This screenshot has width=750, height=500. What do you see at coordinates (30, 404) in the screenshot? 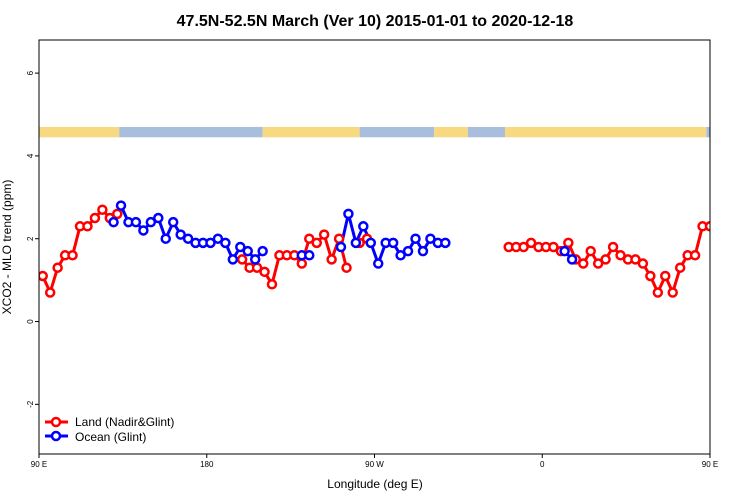
I see `y-tick-label-0: -2` at bounding box center [30, 404].